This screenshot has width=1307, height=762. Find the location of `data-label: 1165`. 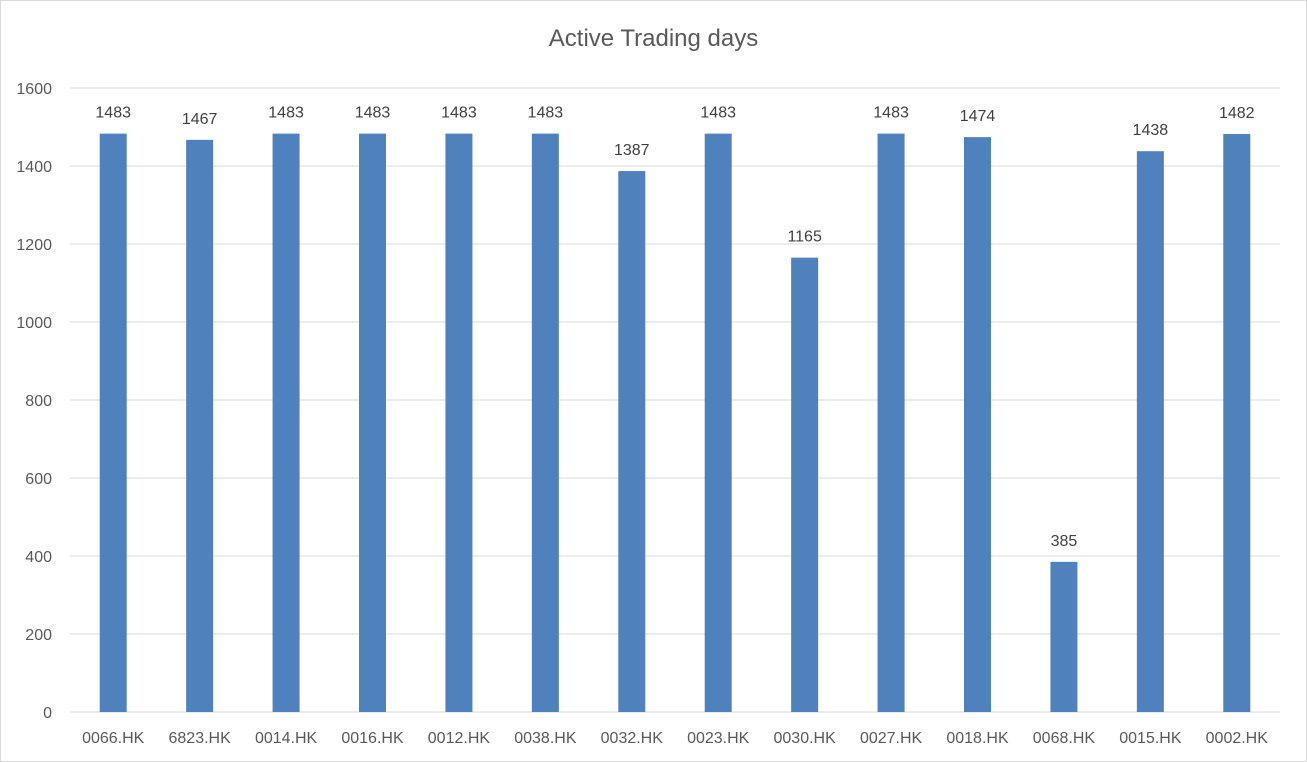

data-label: 1165 is located at coordinates (804, 237).